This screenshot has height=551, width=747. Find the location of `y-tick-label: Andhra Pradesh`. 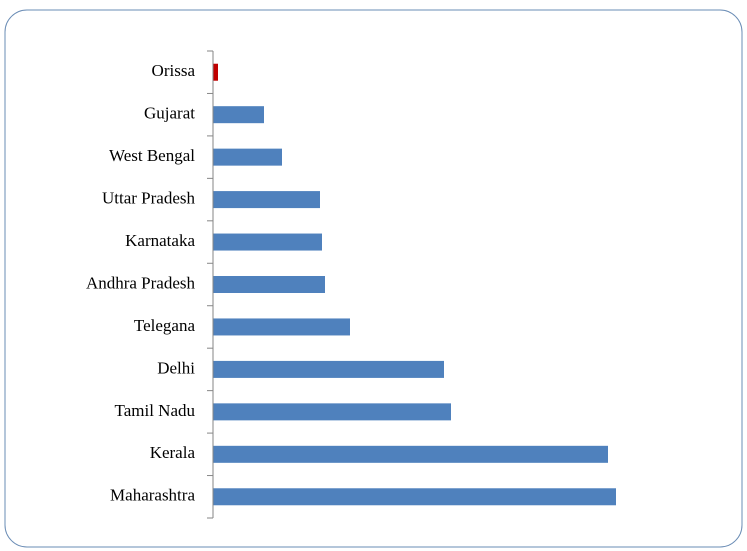

y-tick-label: Andhra Pradesh is located at coordinates (141, 282).